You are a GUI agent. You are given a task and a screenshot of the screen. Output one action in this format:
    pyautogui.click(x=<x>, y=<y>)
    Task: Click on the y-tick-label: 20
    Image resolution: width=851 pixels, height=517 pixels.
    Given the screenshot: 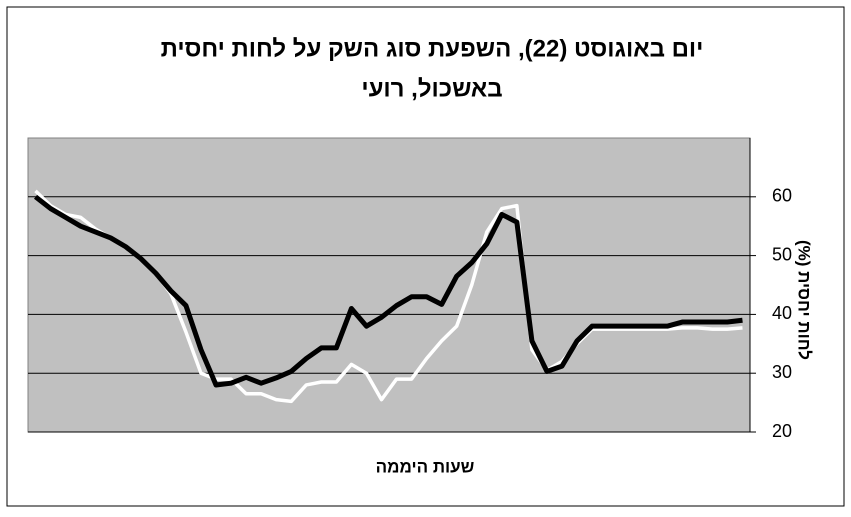 What is the action you would take?
    pyautogui.click(x=782, y=431)
    